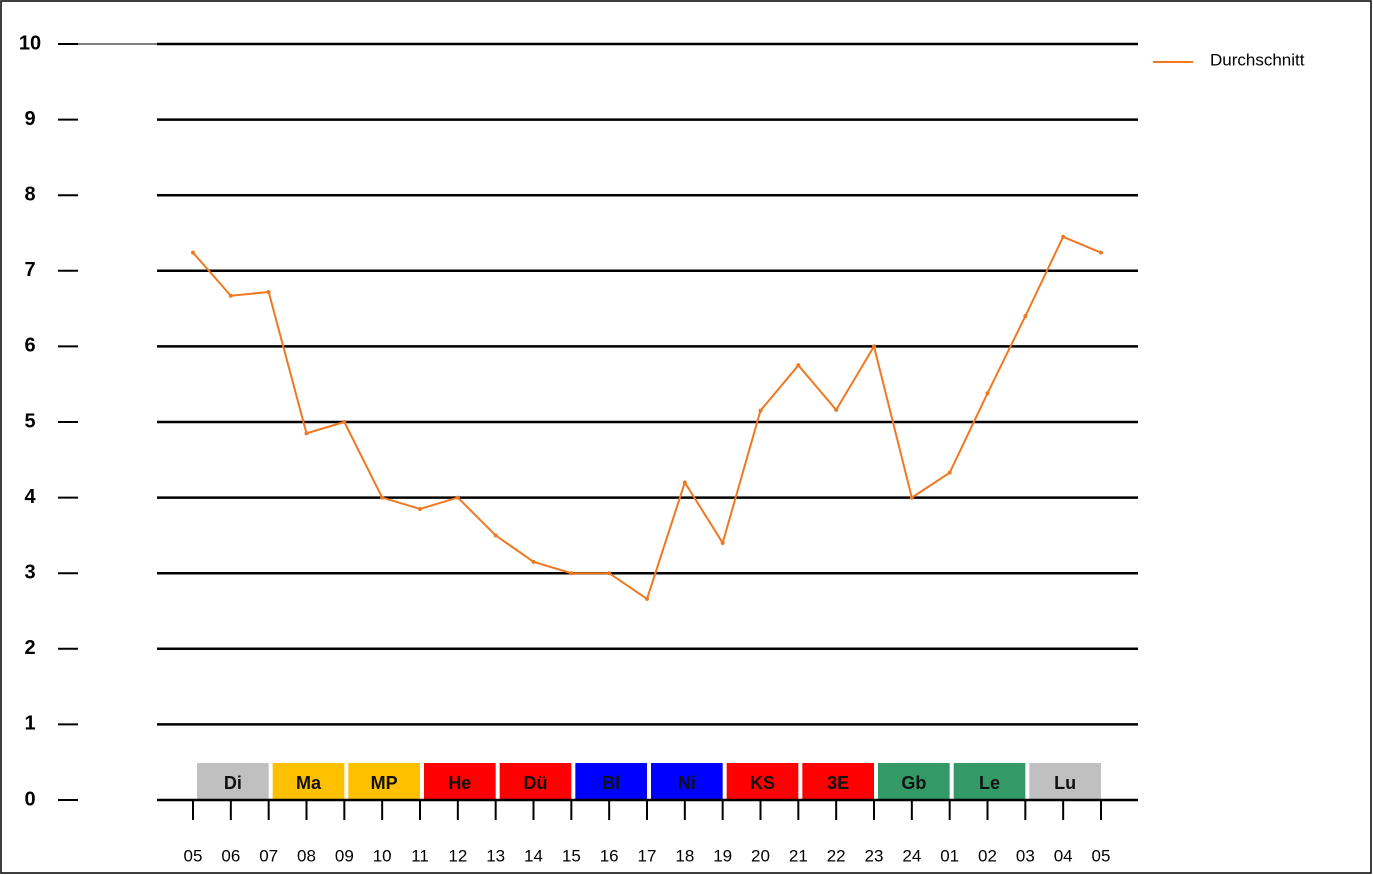 This screenshot has height=875, width=1373. What do you see at coordinates (30, 497) in the screenshot?
I see `y-tick-label: 4` at bounding box center [30, 497].